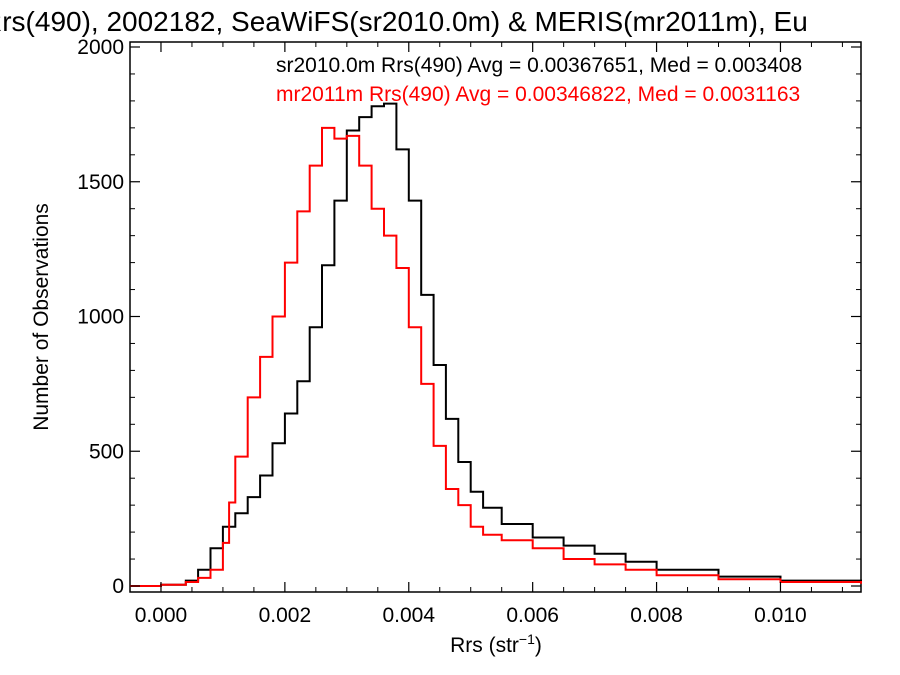 The image size is (900, 675). What do you see at coordinates (527, 639) in the screenshot?
I see `x-axis-label-exponent: −1` at bounding box center [527, 639].